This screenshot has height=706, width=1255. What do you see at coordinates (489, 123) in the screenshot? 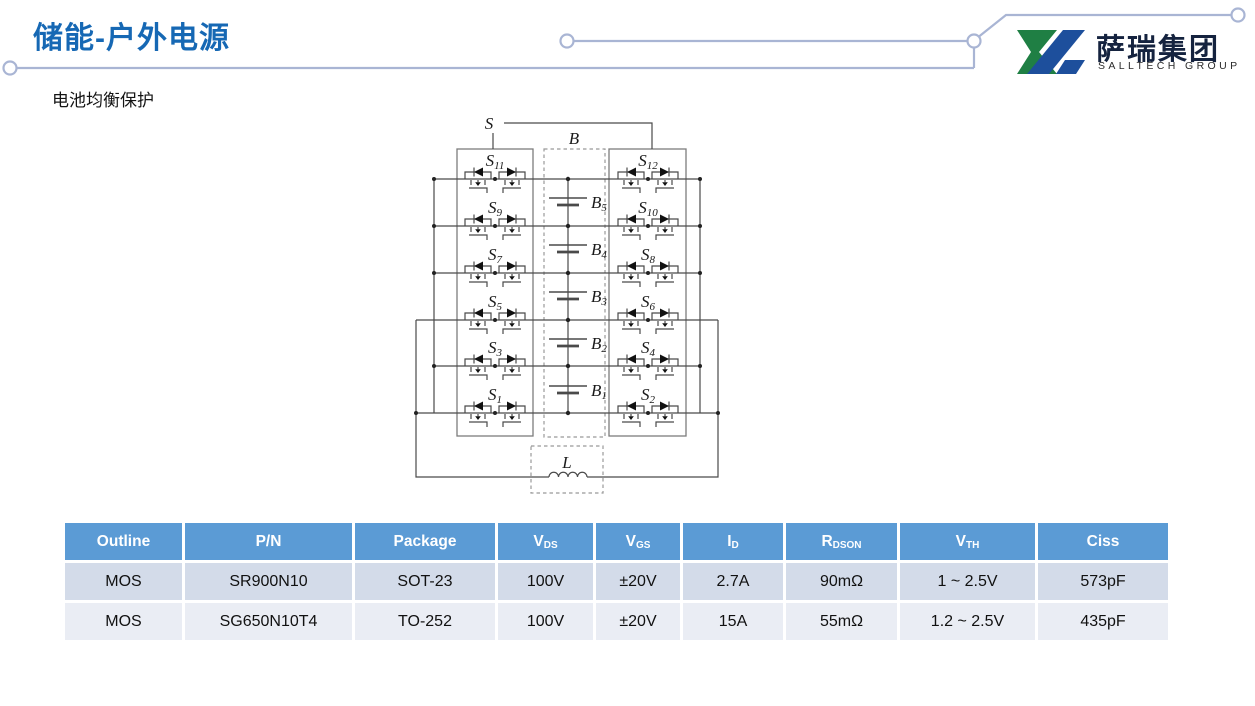
I see `source-node-label: S` at bounding box center [489, 123].